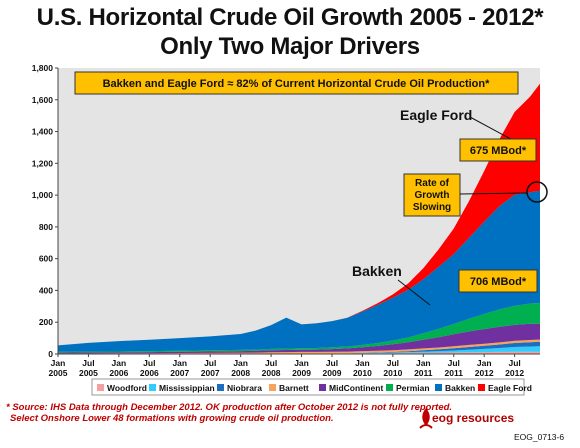  What do you see at coordinates (481, 387) in the screenshot?
I see `legend-swatch-eagle-ford` at bounding box center [481, 387].